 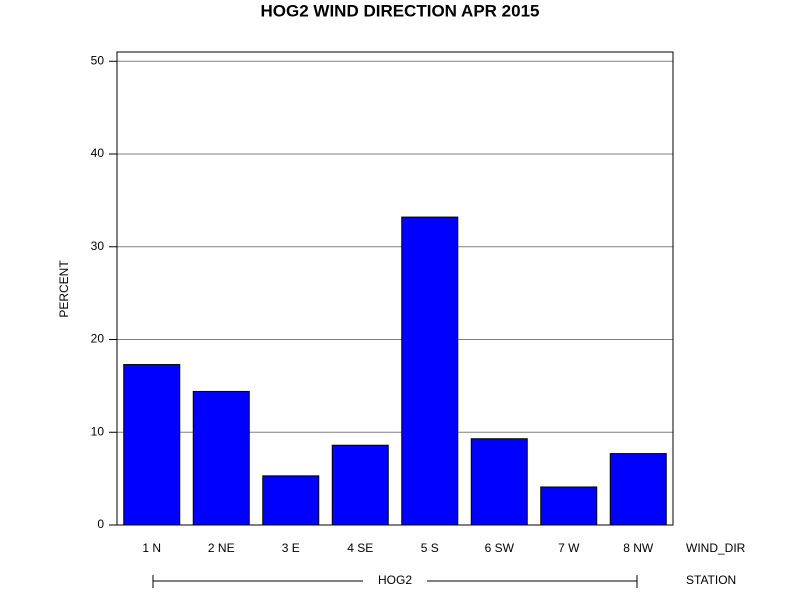 I want to click on y-tick-label: 30, so click(x=98, y=246).